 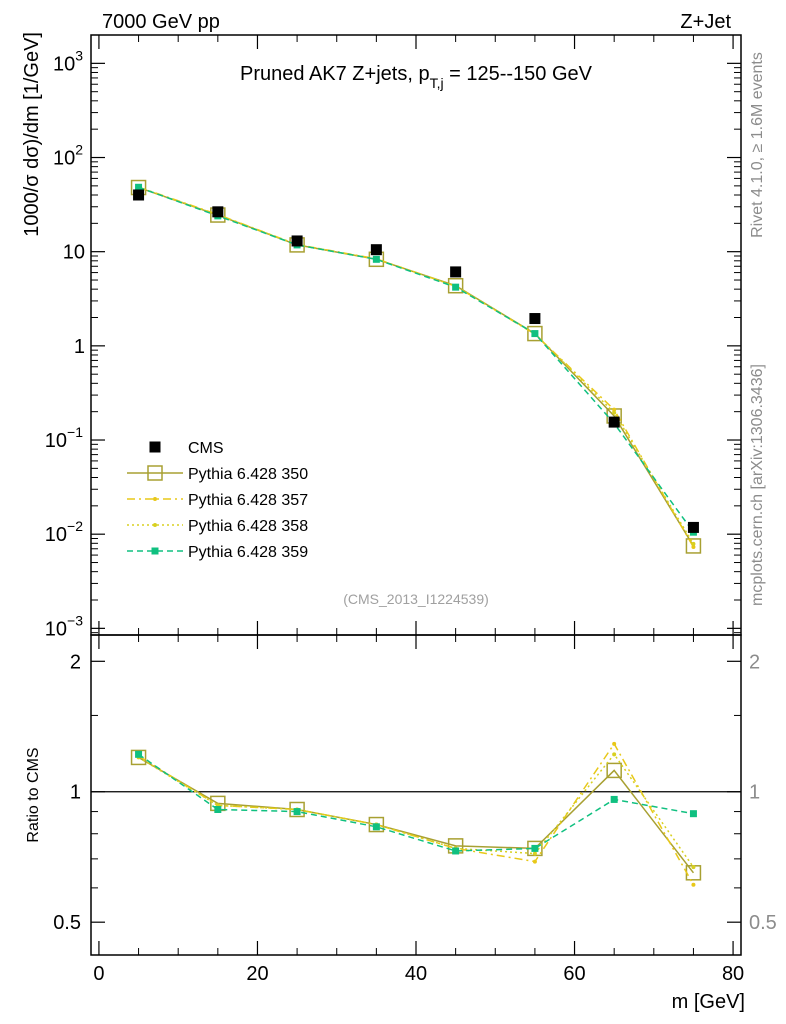 I want to click on main-title: Pruned AK7 Z+jets, pT,j = 125--150 GeV, so click(x=416, y=77).